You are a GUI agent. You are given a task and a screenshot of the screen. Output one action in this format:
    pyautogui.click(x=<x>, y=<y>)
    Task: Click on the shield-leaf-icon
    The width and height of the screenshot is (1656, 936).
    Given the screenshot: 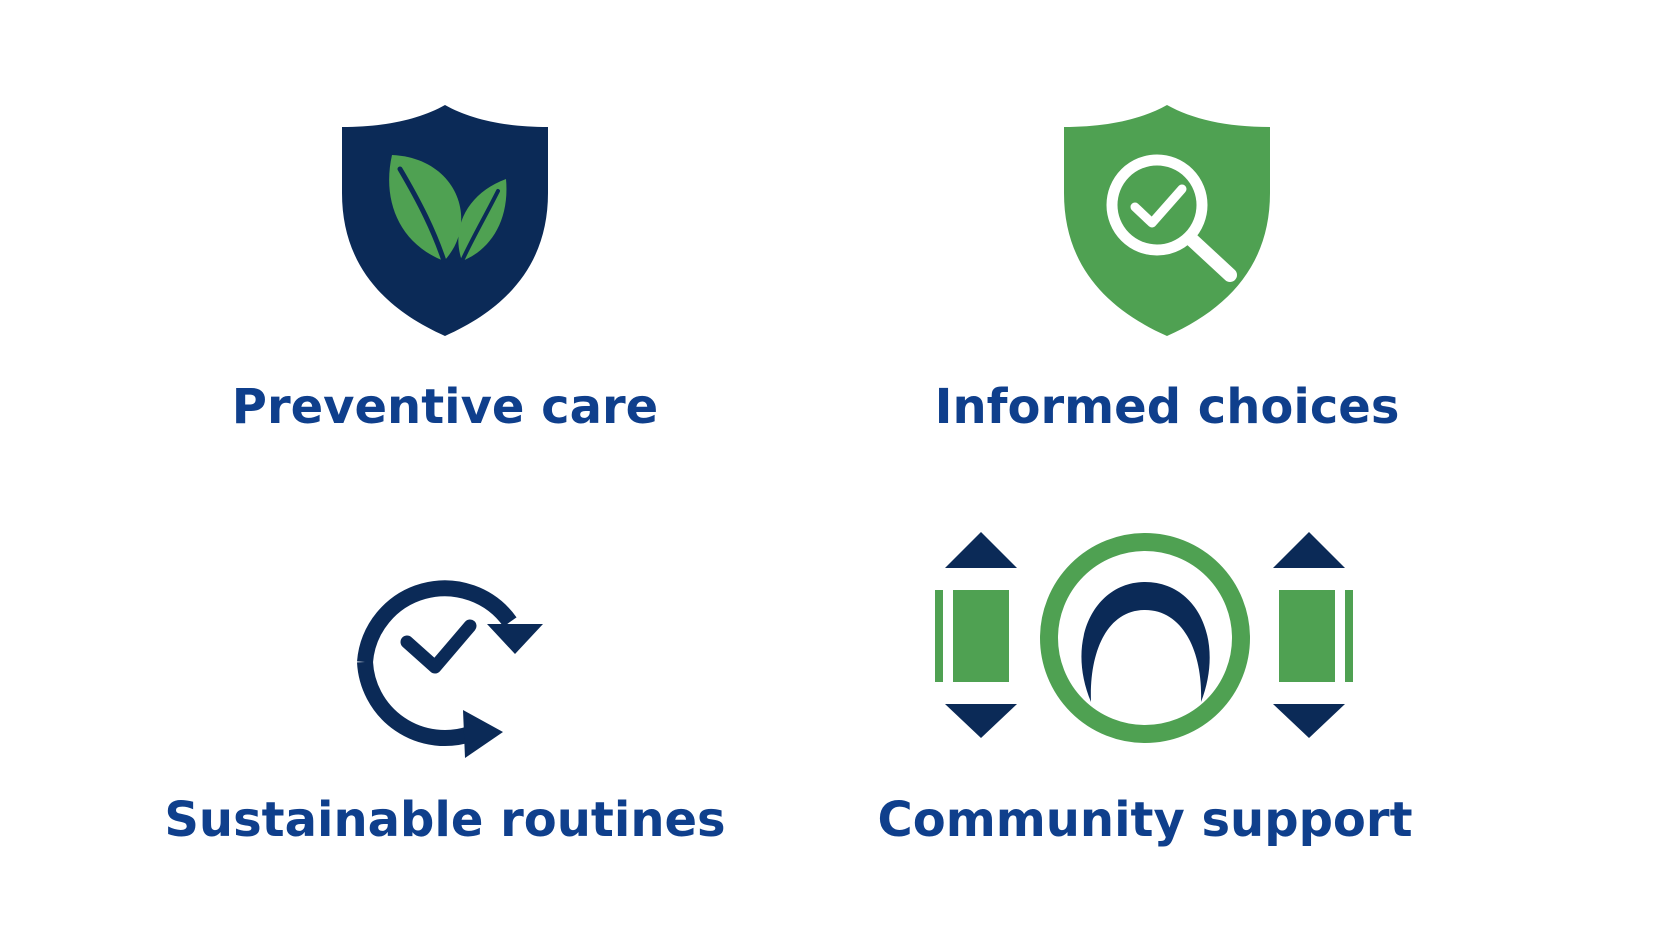 What is the action you would take?
    pyautogui.click(x=445, y=220)
    